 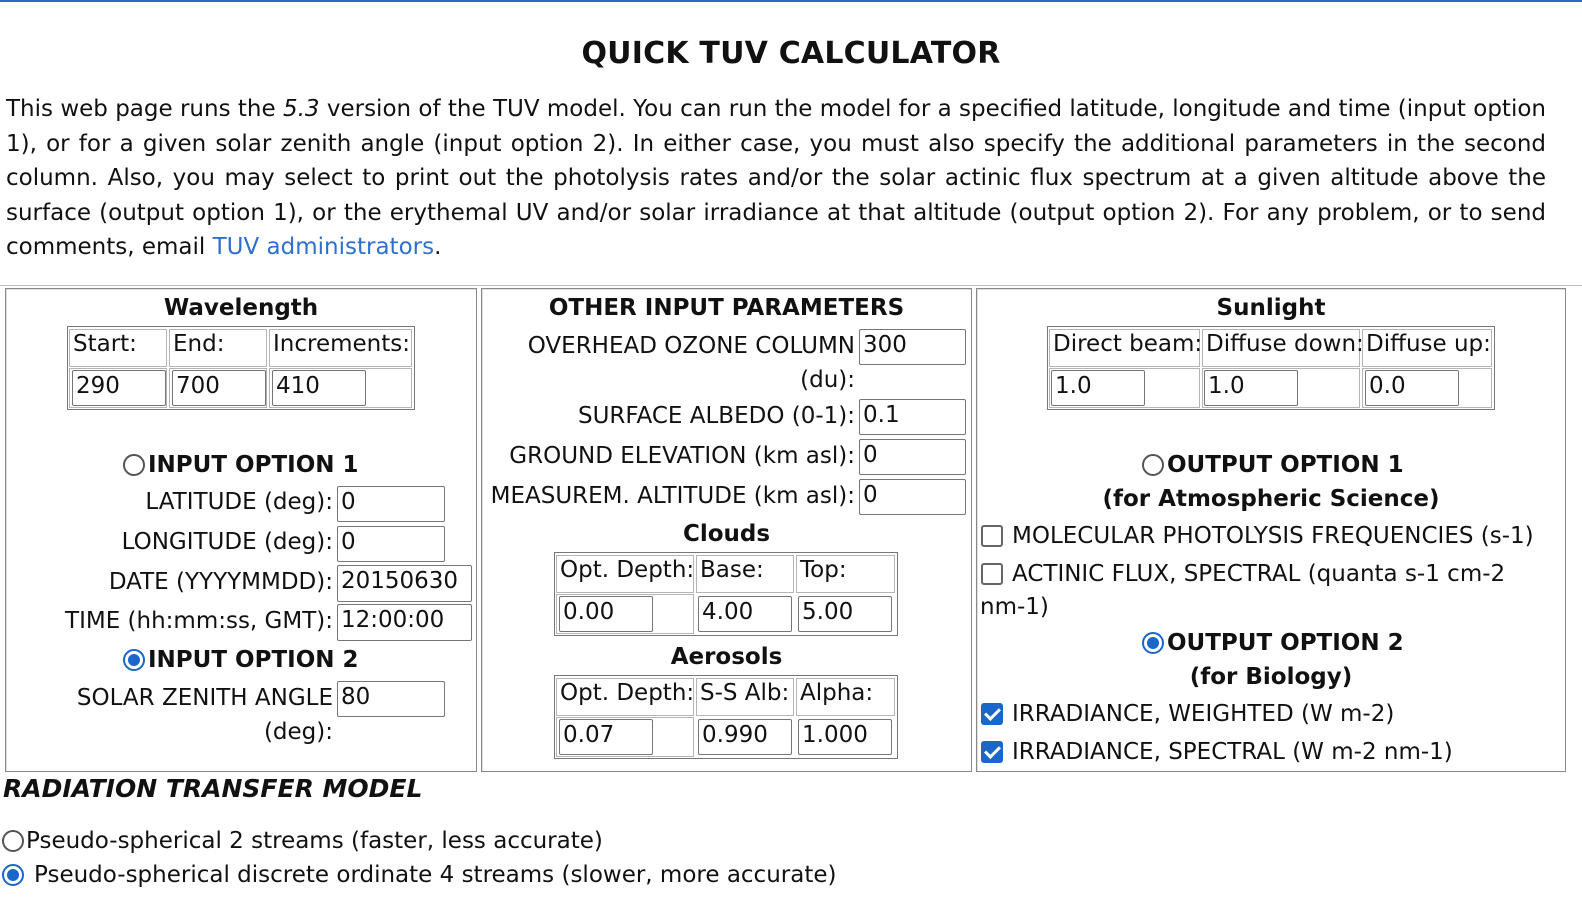 I want to click on aerosols-title: Aerosols, so click(x=726, y=657).